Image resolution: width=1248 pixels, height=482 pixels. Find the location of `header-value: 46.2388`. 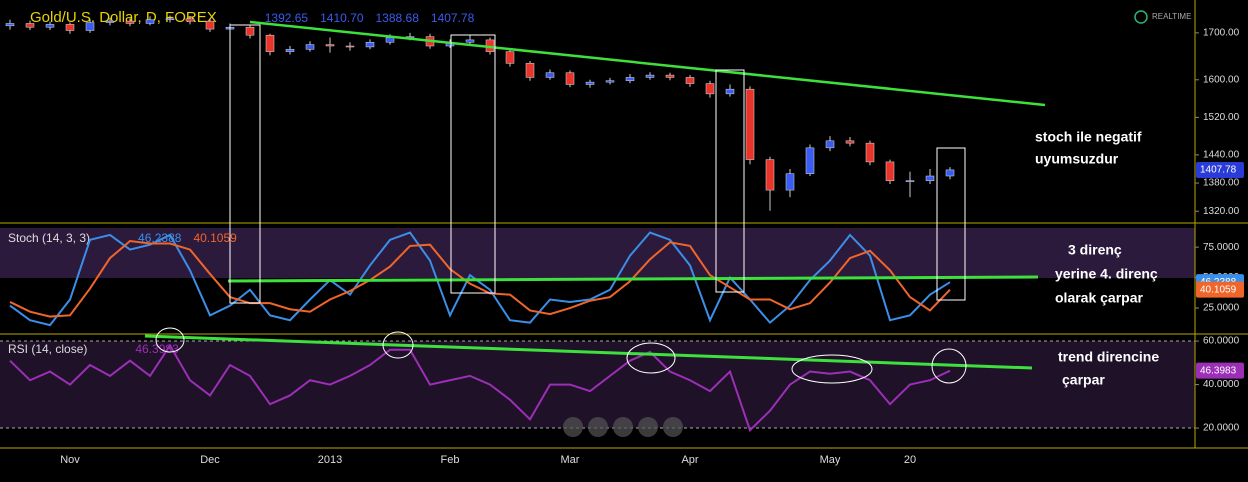

header-value: 46.2388 is located at coordinates (160, 238).